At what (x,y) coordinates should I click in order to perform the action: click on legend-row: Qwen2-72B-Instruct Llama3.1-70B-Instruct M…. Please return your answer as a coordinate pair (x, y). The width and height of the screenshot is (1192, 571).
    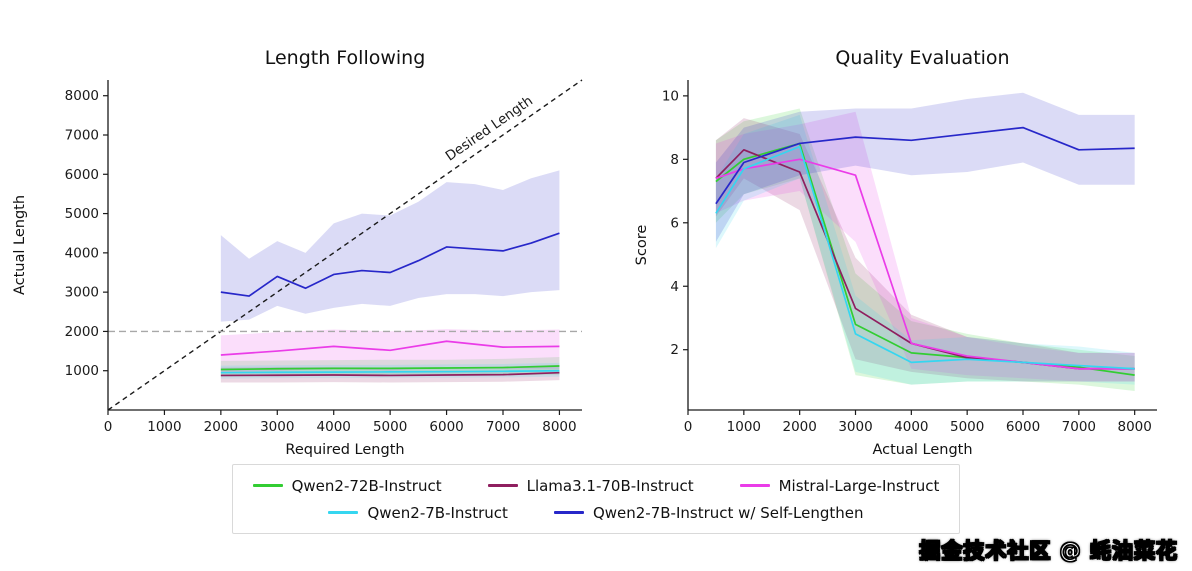
    Looking at the image, I should click on (596, 485).